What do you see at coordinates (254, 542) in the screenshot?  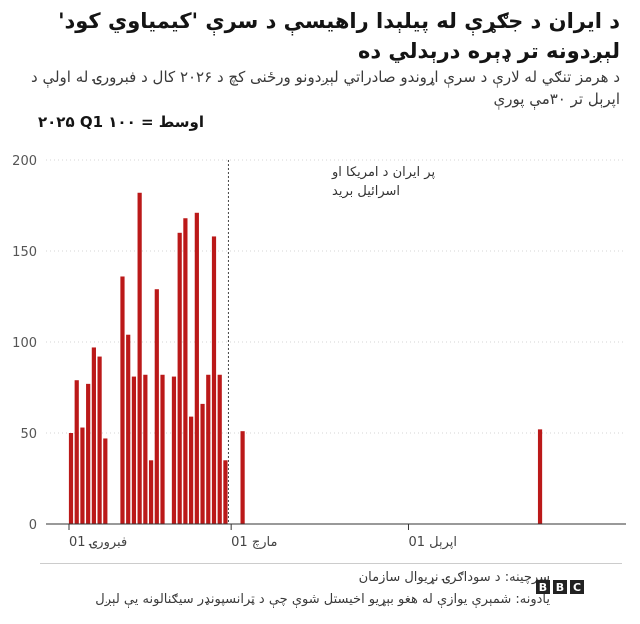 I see `x-tick-label: 01 مارچ` at bounding box center [254, 542].